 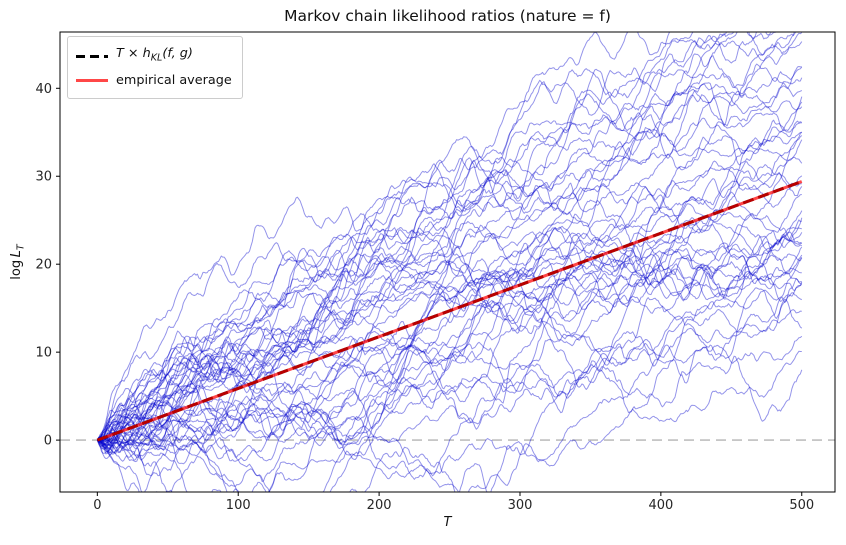 I want to click on y-tick-label: 20, so click(x=43, y=265).